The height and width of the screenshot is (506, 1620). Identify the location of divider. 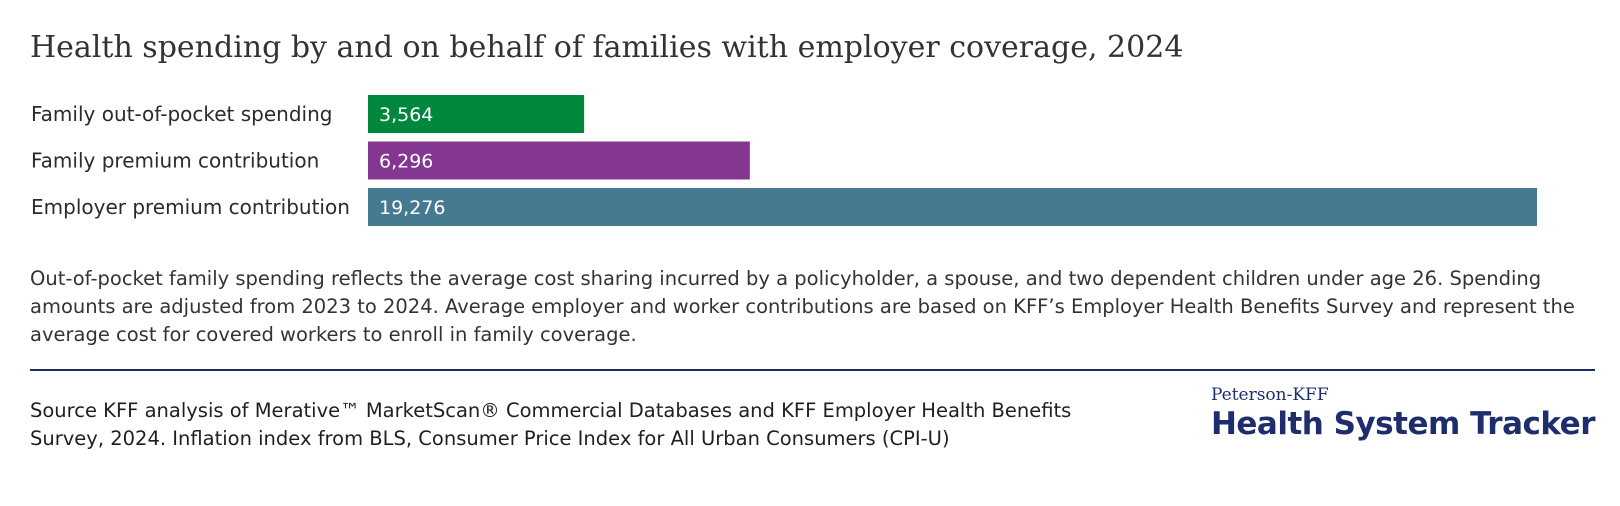
(812, 370).